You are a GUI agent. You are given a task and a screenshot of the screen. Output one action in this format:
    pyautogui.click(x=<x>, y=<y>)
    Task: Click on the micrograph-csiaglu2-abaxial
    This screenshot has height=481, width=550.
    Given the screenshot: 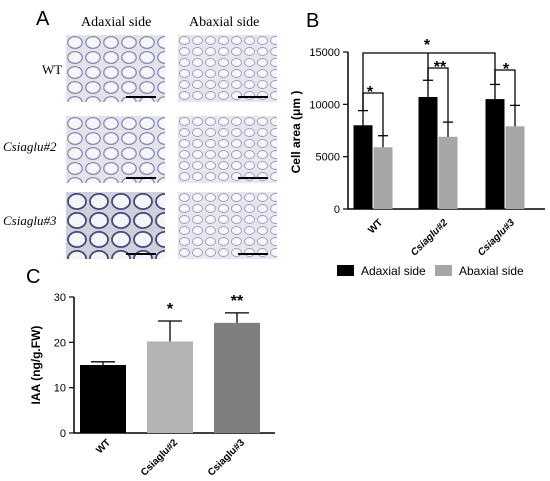 What is the action you would take?
    pyautogui.click(x=227, y=149)
    